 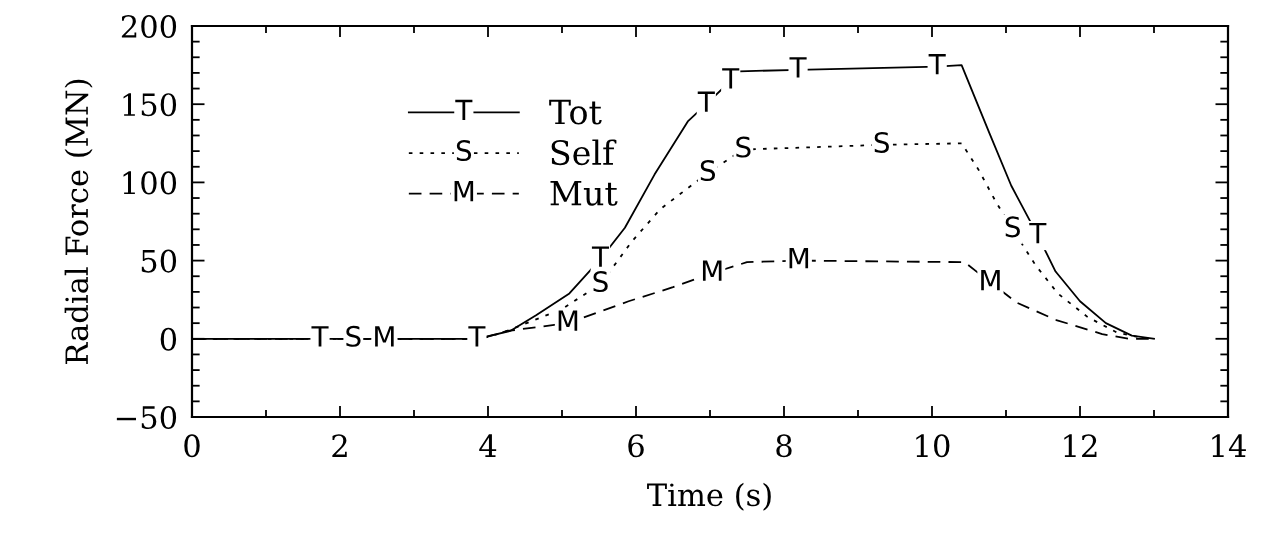 What do you see at coordinates (339, 445) in the screenshot?
I see `x-tick-label: 2` at bounding box center [339, 445].